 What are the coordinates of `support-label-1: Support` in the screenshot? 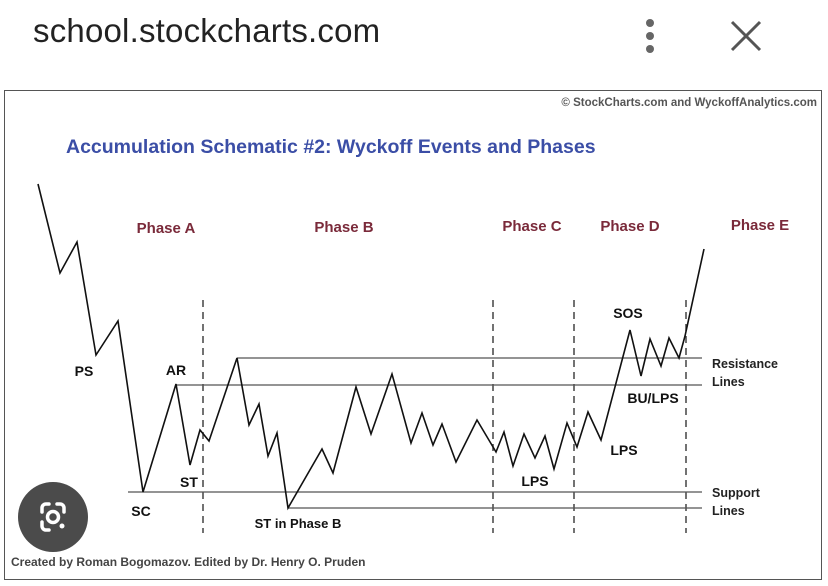 It's located at (736, 493).